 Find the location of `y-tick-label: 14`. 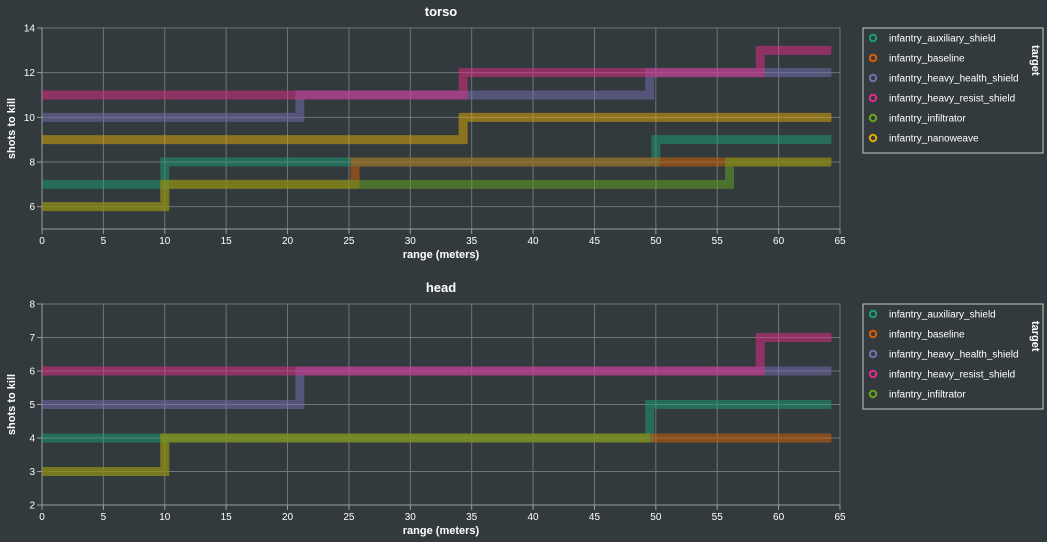

y-tick-label: 14 is located at coordinates (30, 29).